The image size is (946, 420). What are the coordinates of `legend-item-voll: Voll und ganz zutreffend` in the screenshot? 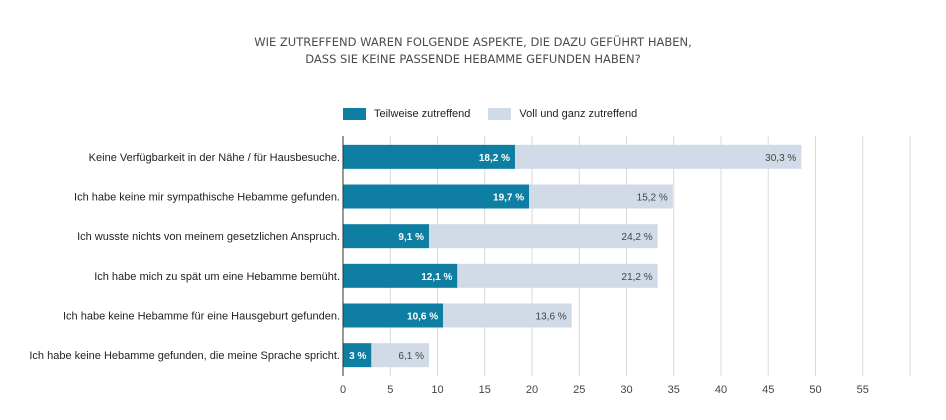 It's located at (562, 114).